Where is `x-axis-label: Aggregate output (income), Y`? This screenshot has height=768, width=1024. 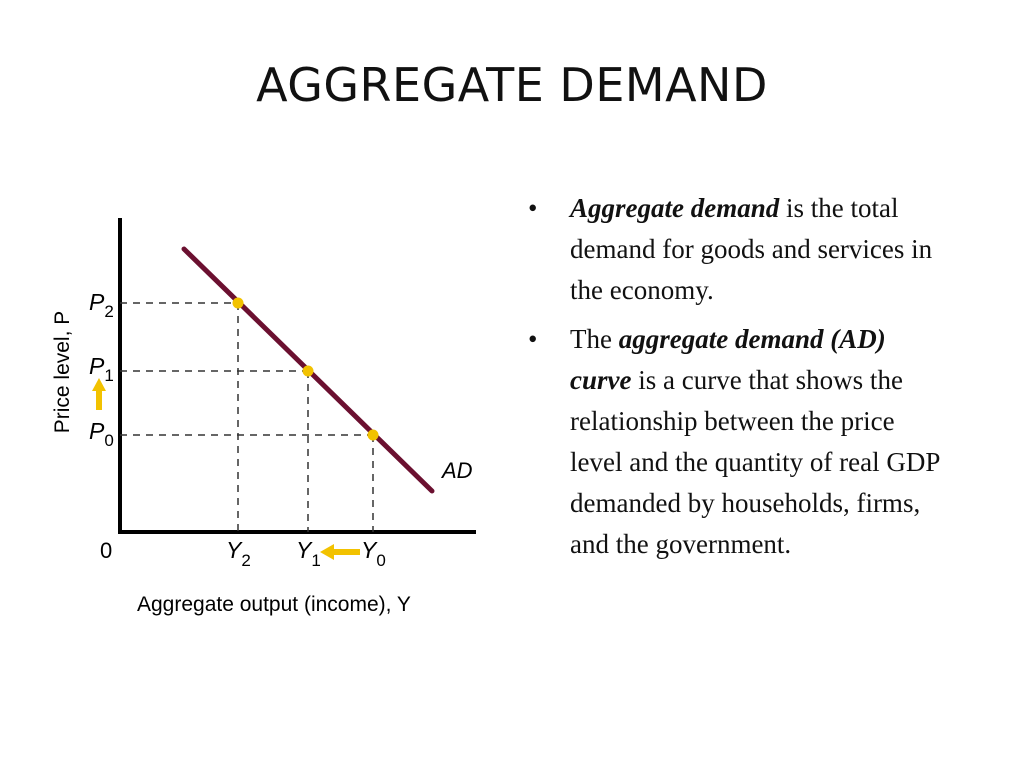
x-axis-label: Aggregate output (income), Y is located at coordinates (274, 604).